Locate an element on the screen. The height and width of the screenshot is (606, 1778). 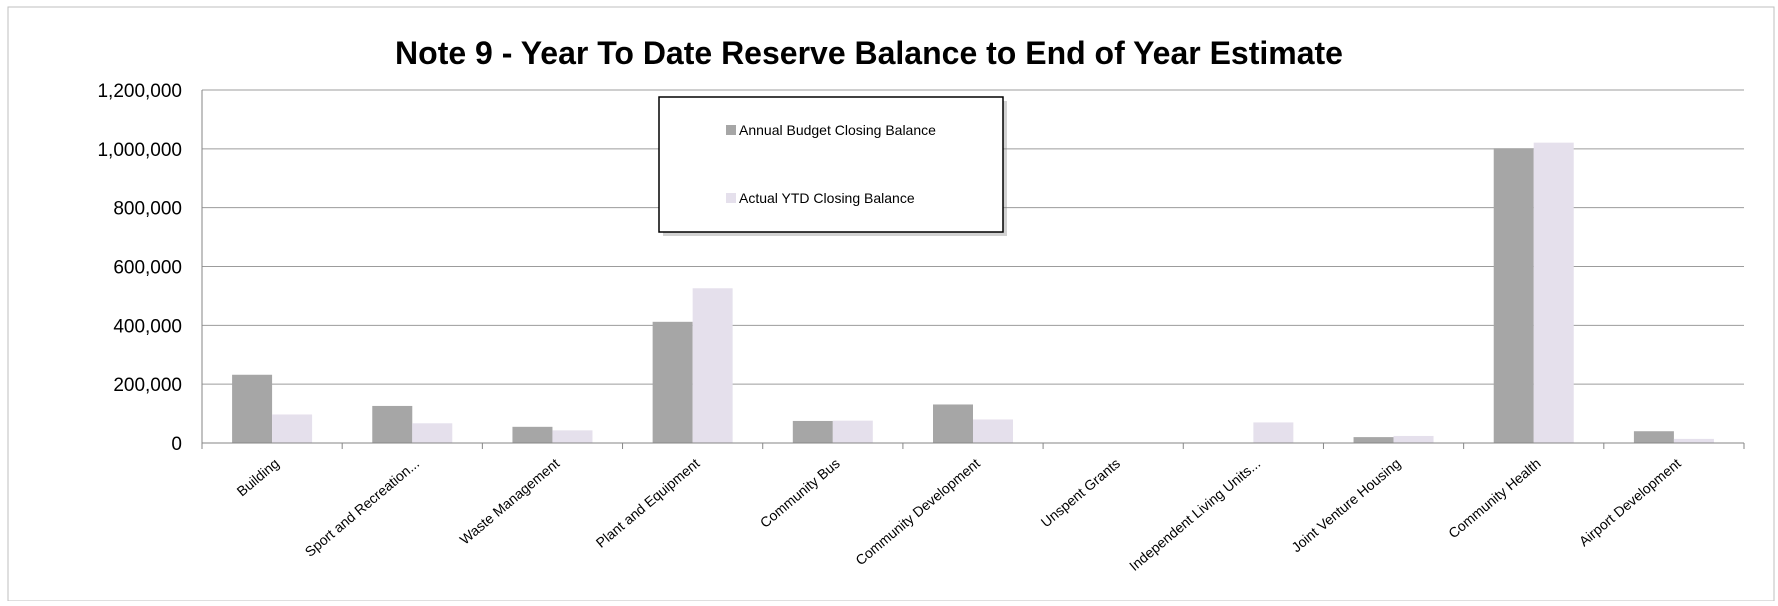
y-tick-label: 1,200,000 is located at coordinates (139, 91).